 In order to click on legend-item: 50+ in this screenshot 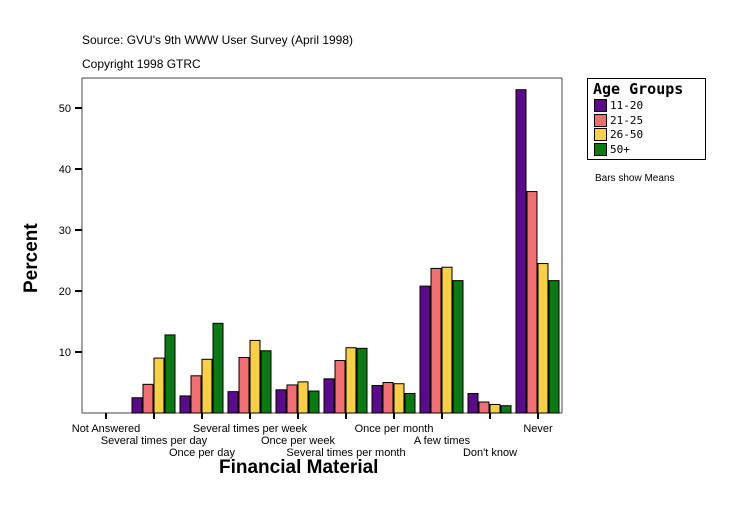, I will do `click(612, 149)`.